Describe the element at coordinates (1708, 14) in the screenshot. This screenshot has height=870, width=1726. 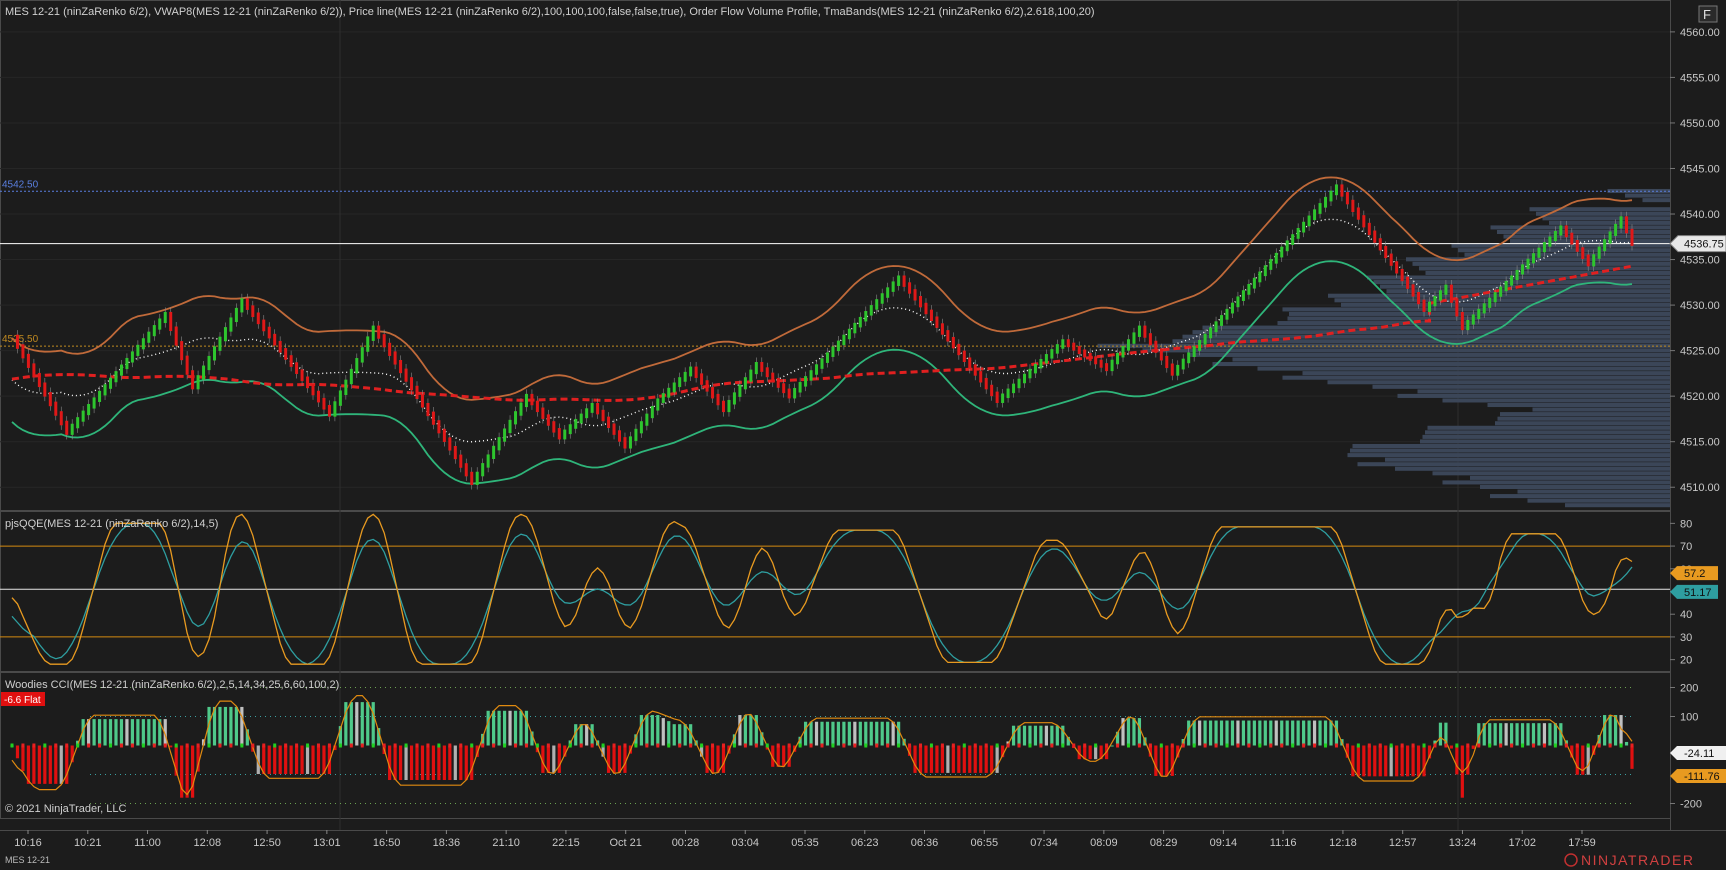
I see `corner-button: F` at that location.